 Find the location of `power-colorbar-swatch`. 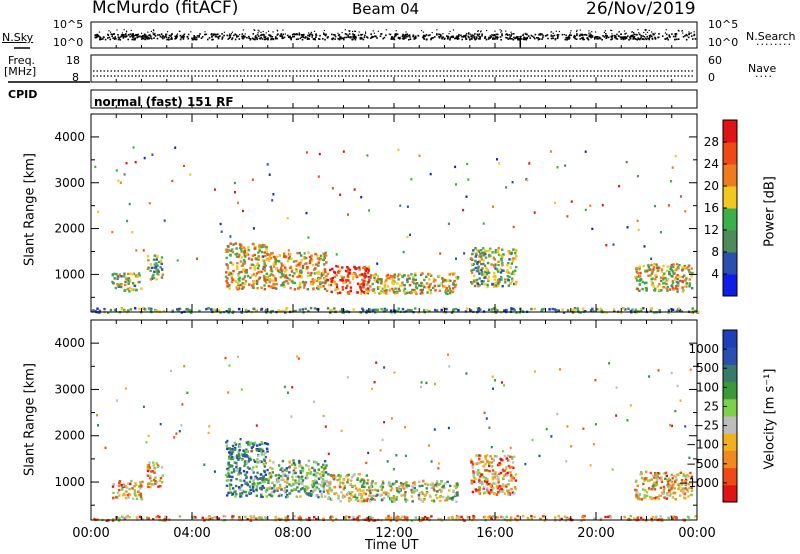

power-colorbar-swatch is located at coordinates (730, 153).